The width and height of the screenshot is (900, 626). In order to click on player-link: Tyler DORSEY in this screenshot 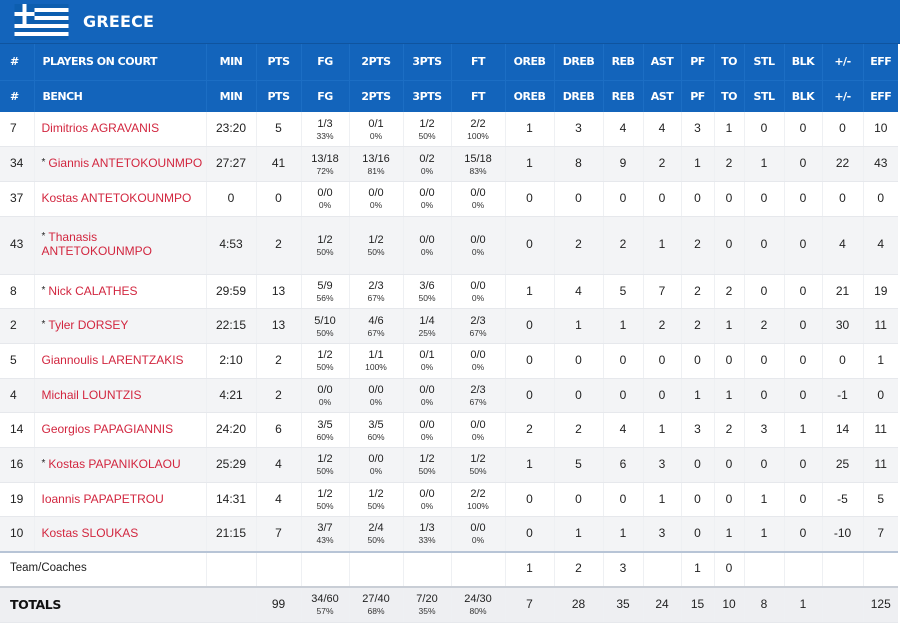, I will do `click(88, 325)`.